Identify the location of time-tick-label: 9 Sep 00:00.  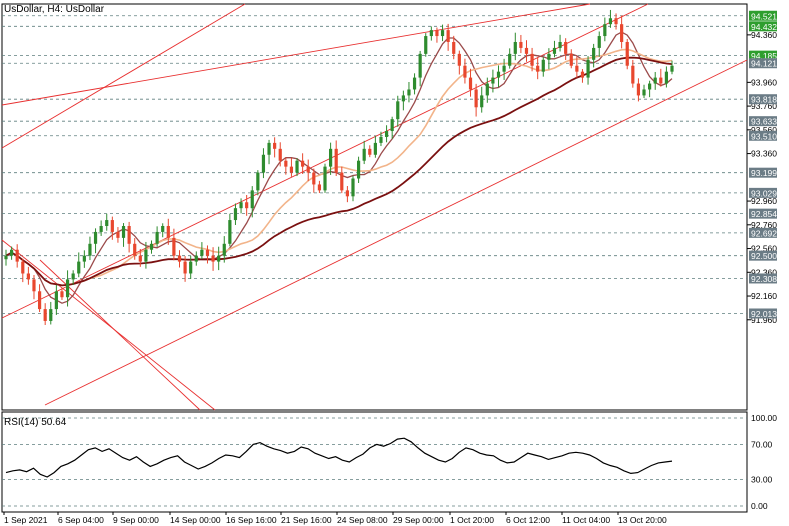
(136, 520).